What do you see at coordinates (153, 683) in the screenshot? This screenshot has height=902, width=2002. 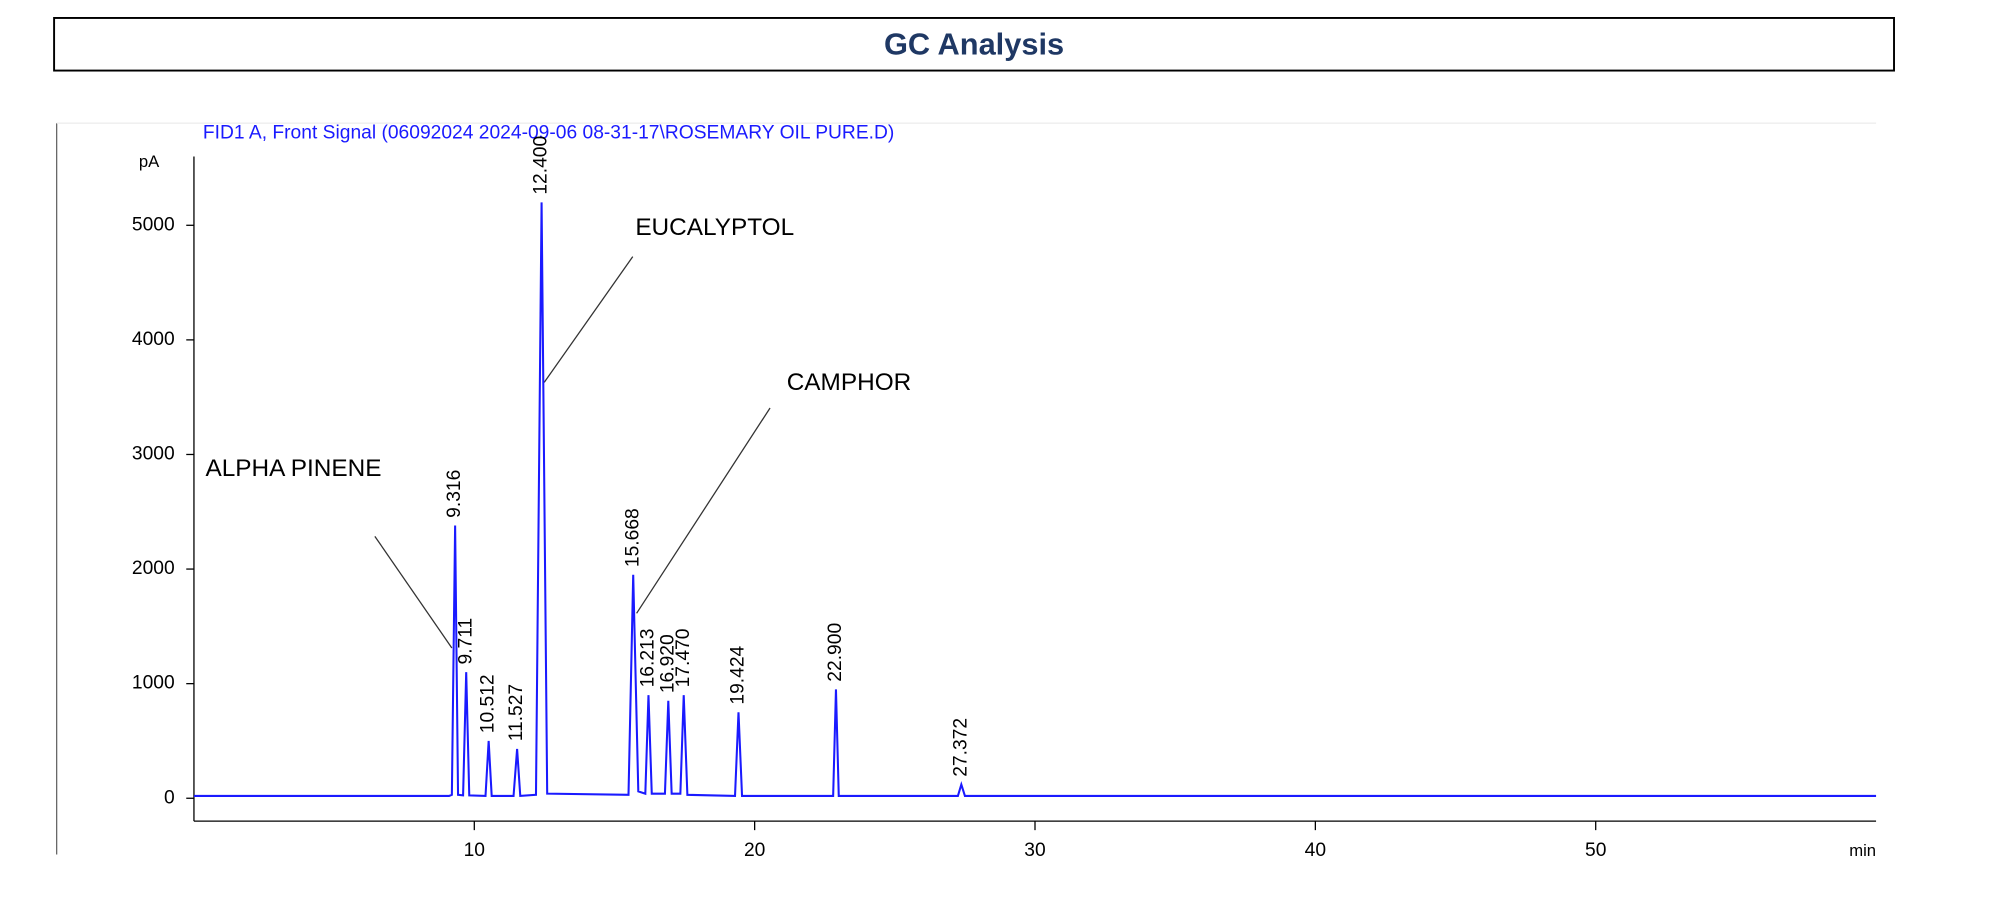 I see `y-tick-label: 1000` at bounding box center [153, 683].